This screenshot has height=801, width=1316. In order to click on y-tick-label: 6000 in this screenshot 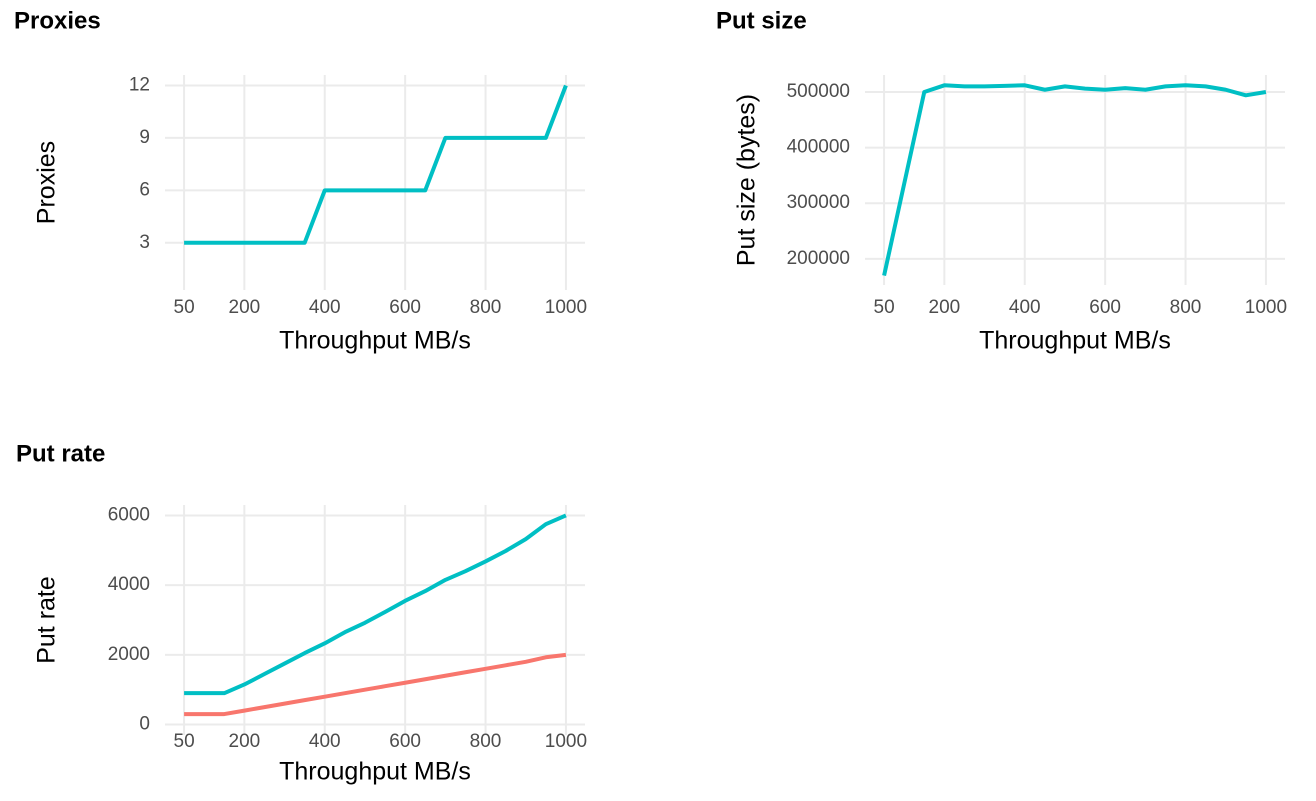, I will do `click(129, 514)`.